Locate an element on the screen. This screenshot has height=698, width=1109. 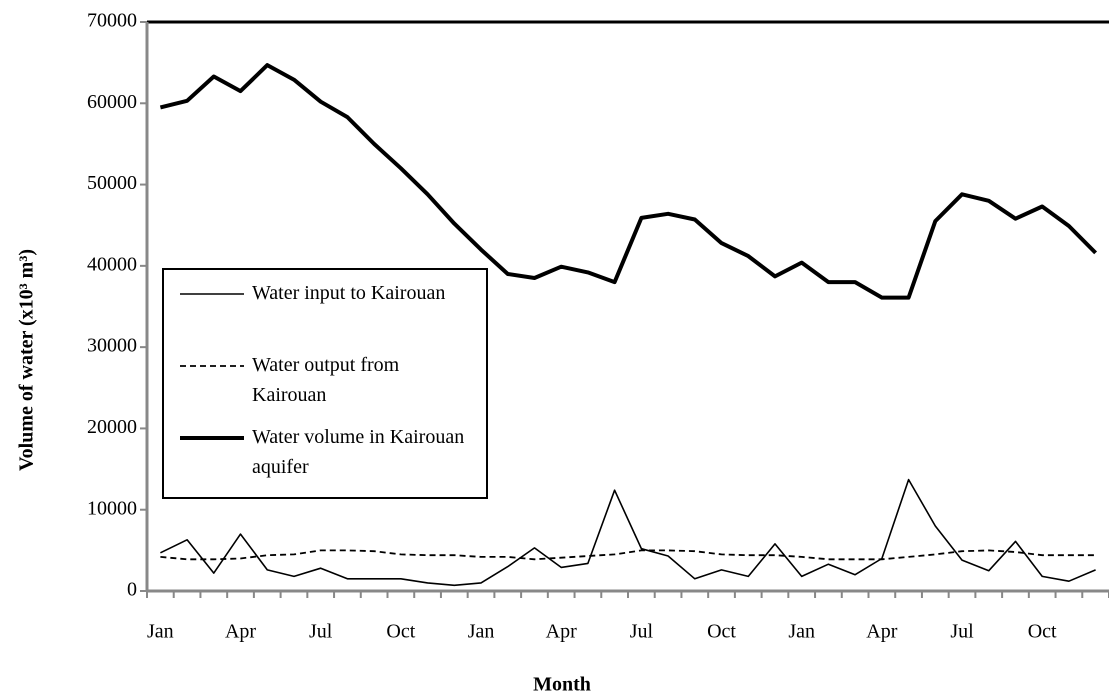
y-tick-label: 60000 is located at coordinates (112, 102).